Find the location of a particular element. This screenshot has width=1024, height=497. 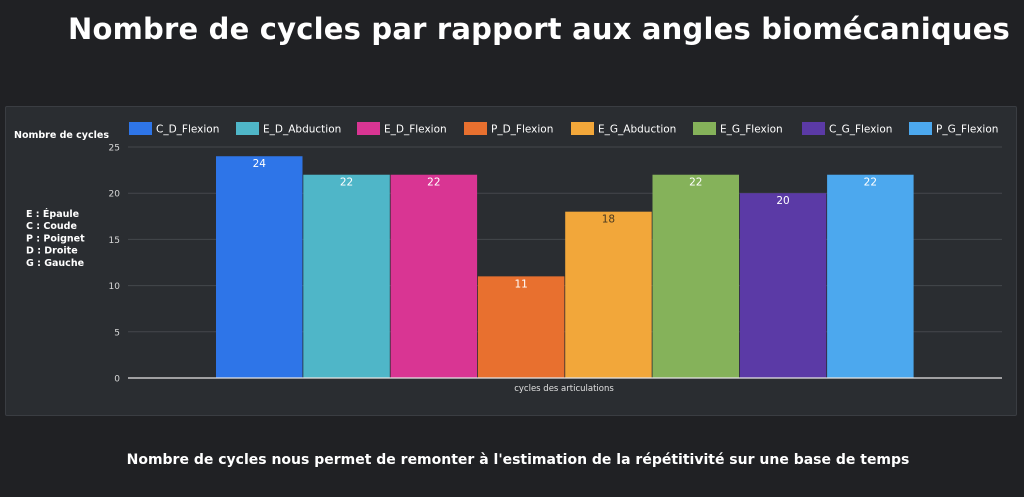

y-tick-label: 20 is located at coordinates (115, 195).